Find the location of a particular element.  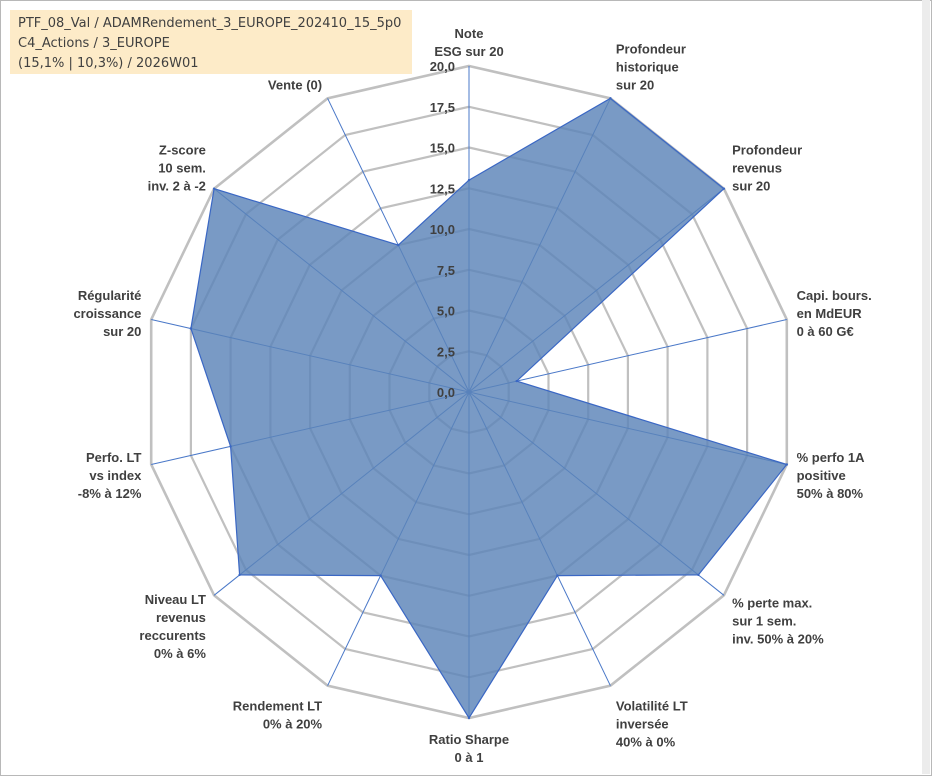

axis-label-line: Capi. bours. is located at coordinates (834, 295).